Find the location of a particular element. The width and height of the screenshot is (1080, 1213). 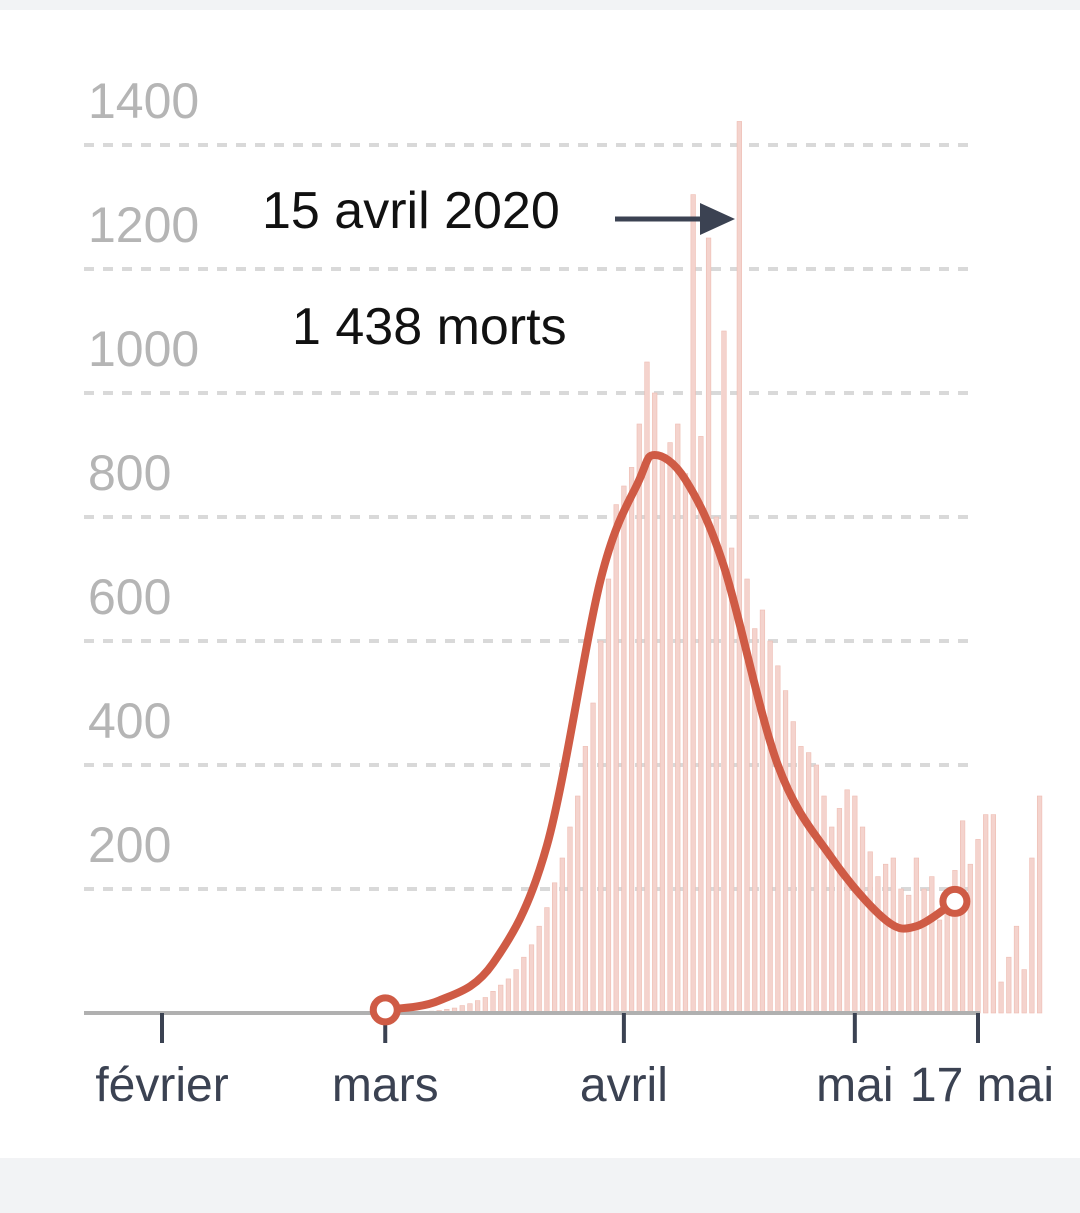

axis-layer is located at coordinates (532, 1027).